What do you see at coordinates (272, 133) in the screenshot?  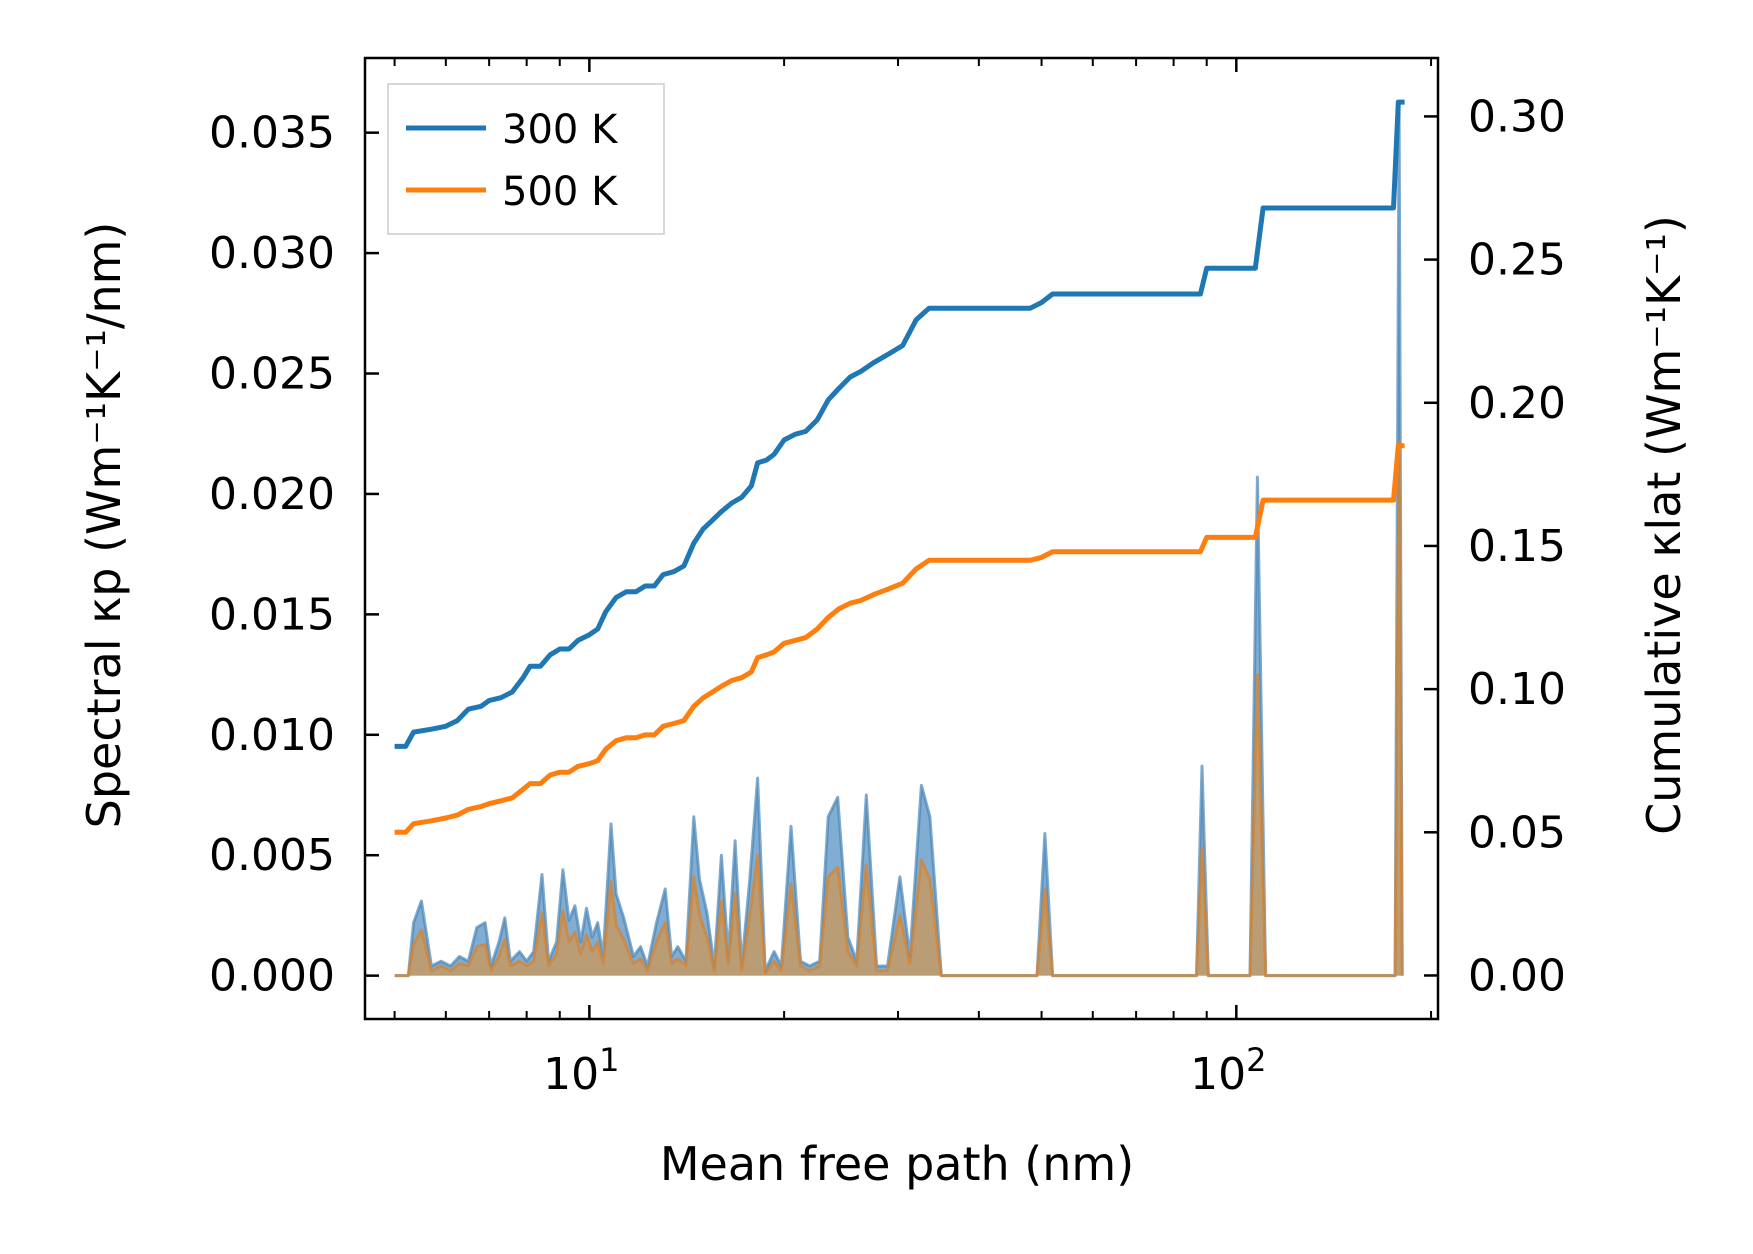 I see `y-left-tick-label: 0.035` at bounding box center [272, 133].